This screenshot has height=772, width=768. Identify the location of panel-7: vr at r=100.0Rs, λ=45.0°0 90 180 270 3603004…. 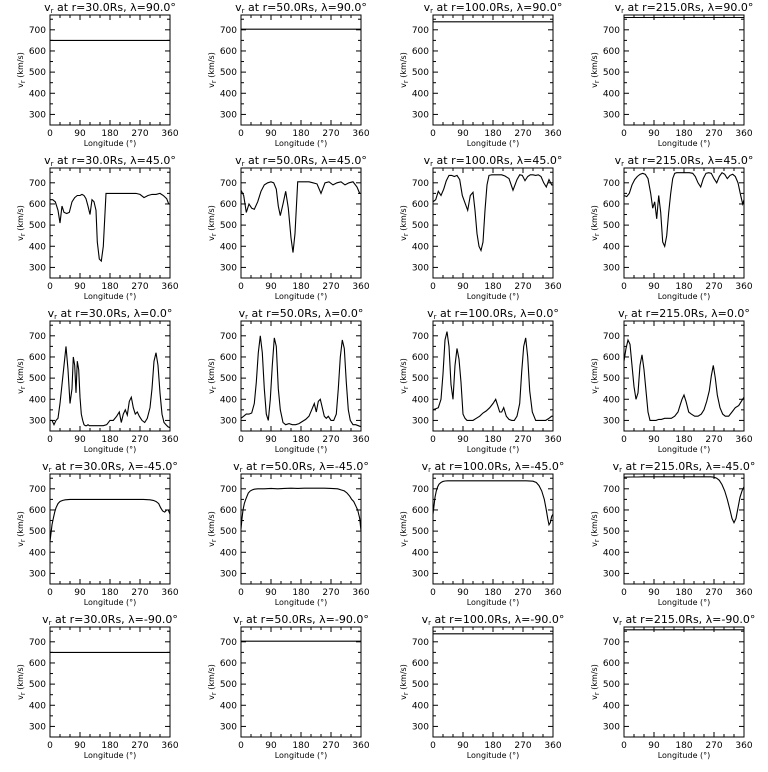
(480, 227).